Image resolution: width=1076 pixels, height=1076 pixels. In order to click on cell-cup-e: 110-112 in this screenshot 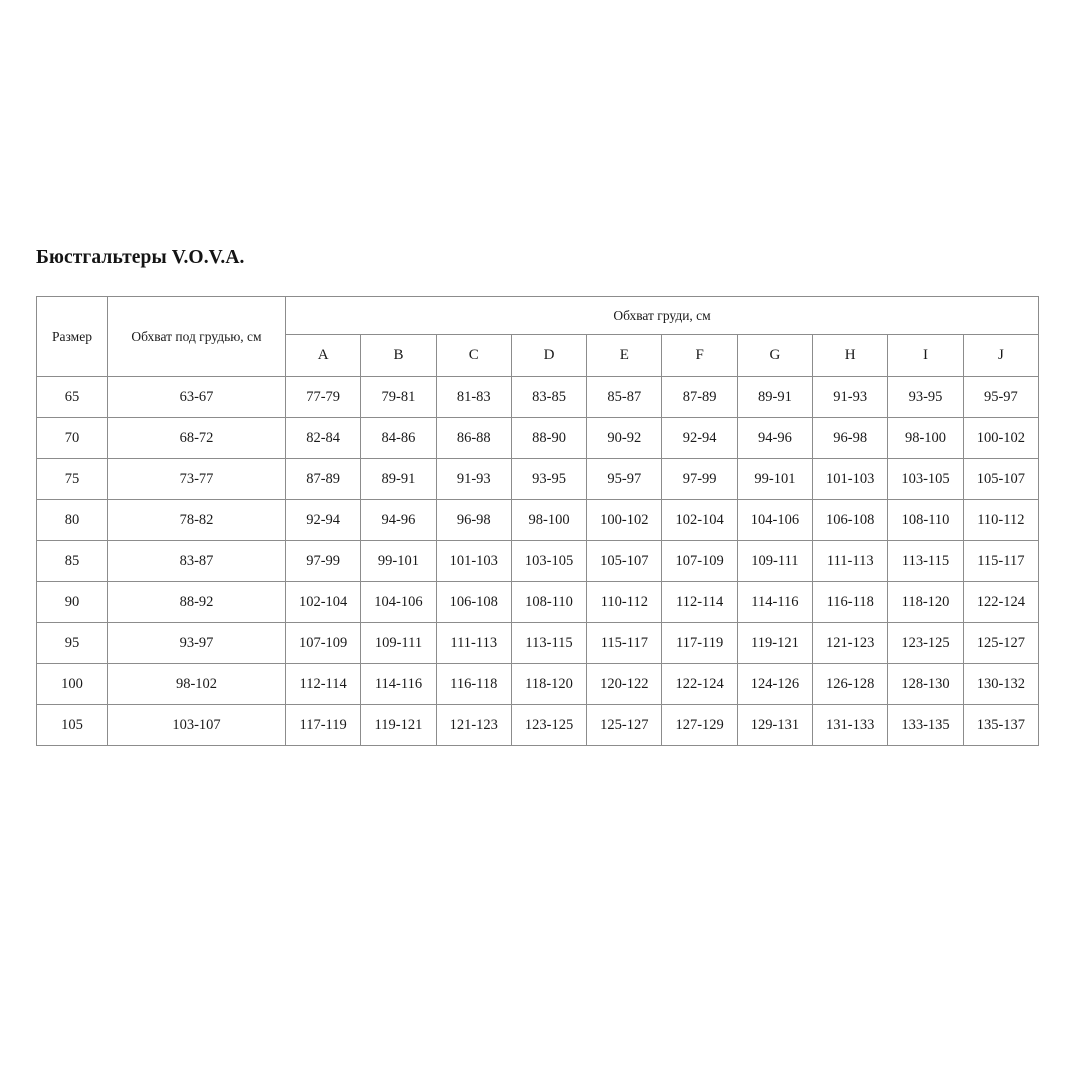, I will do `click(624, 602)`.